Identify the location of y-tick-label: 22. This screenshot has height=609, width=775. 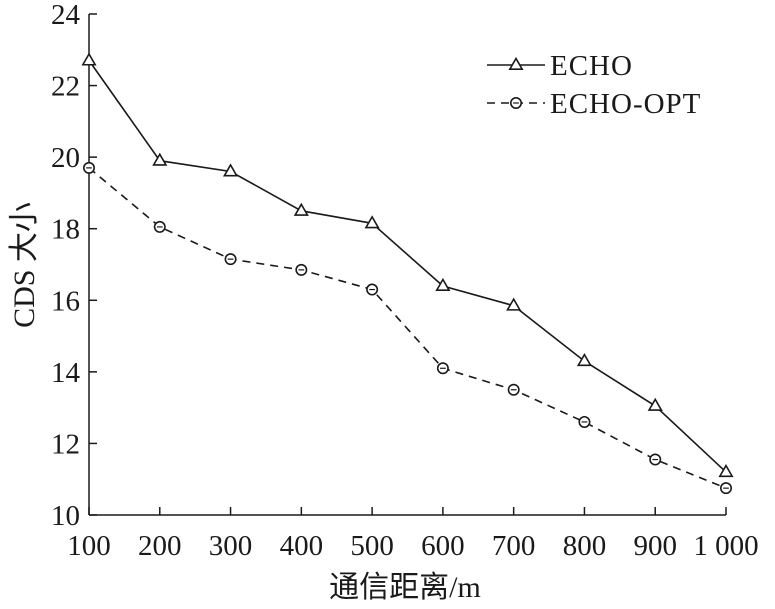
(65, 87).